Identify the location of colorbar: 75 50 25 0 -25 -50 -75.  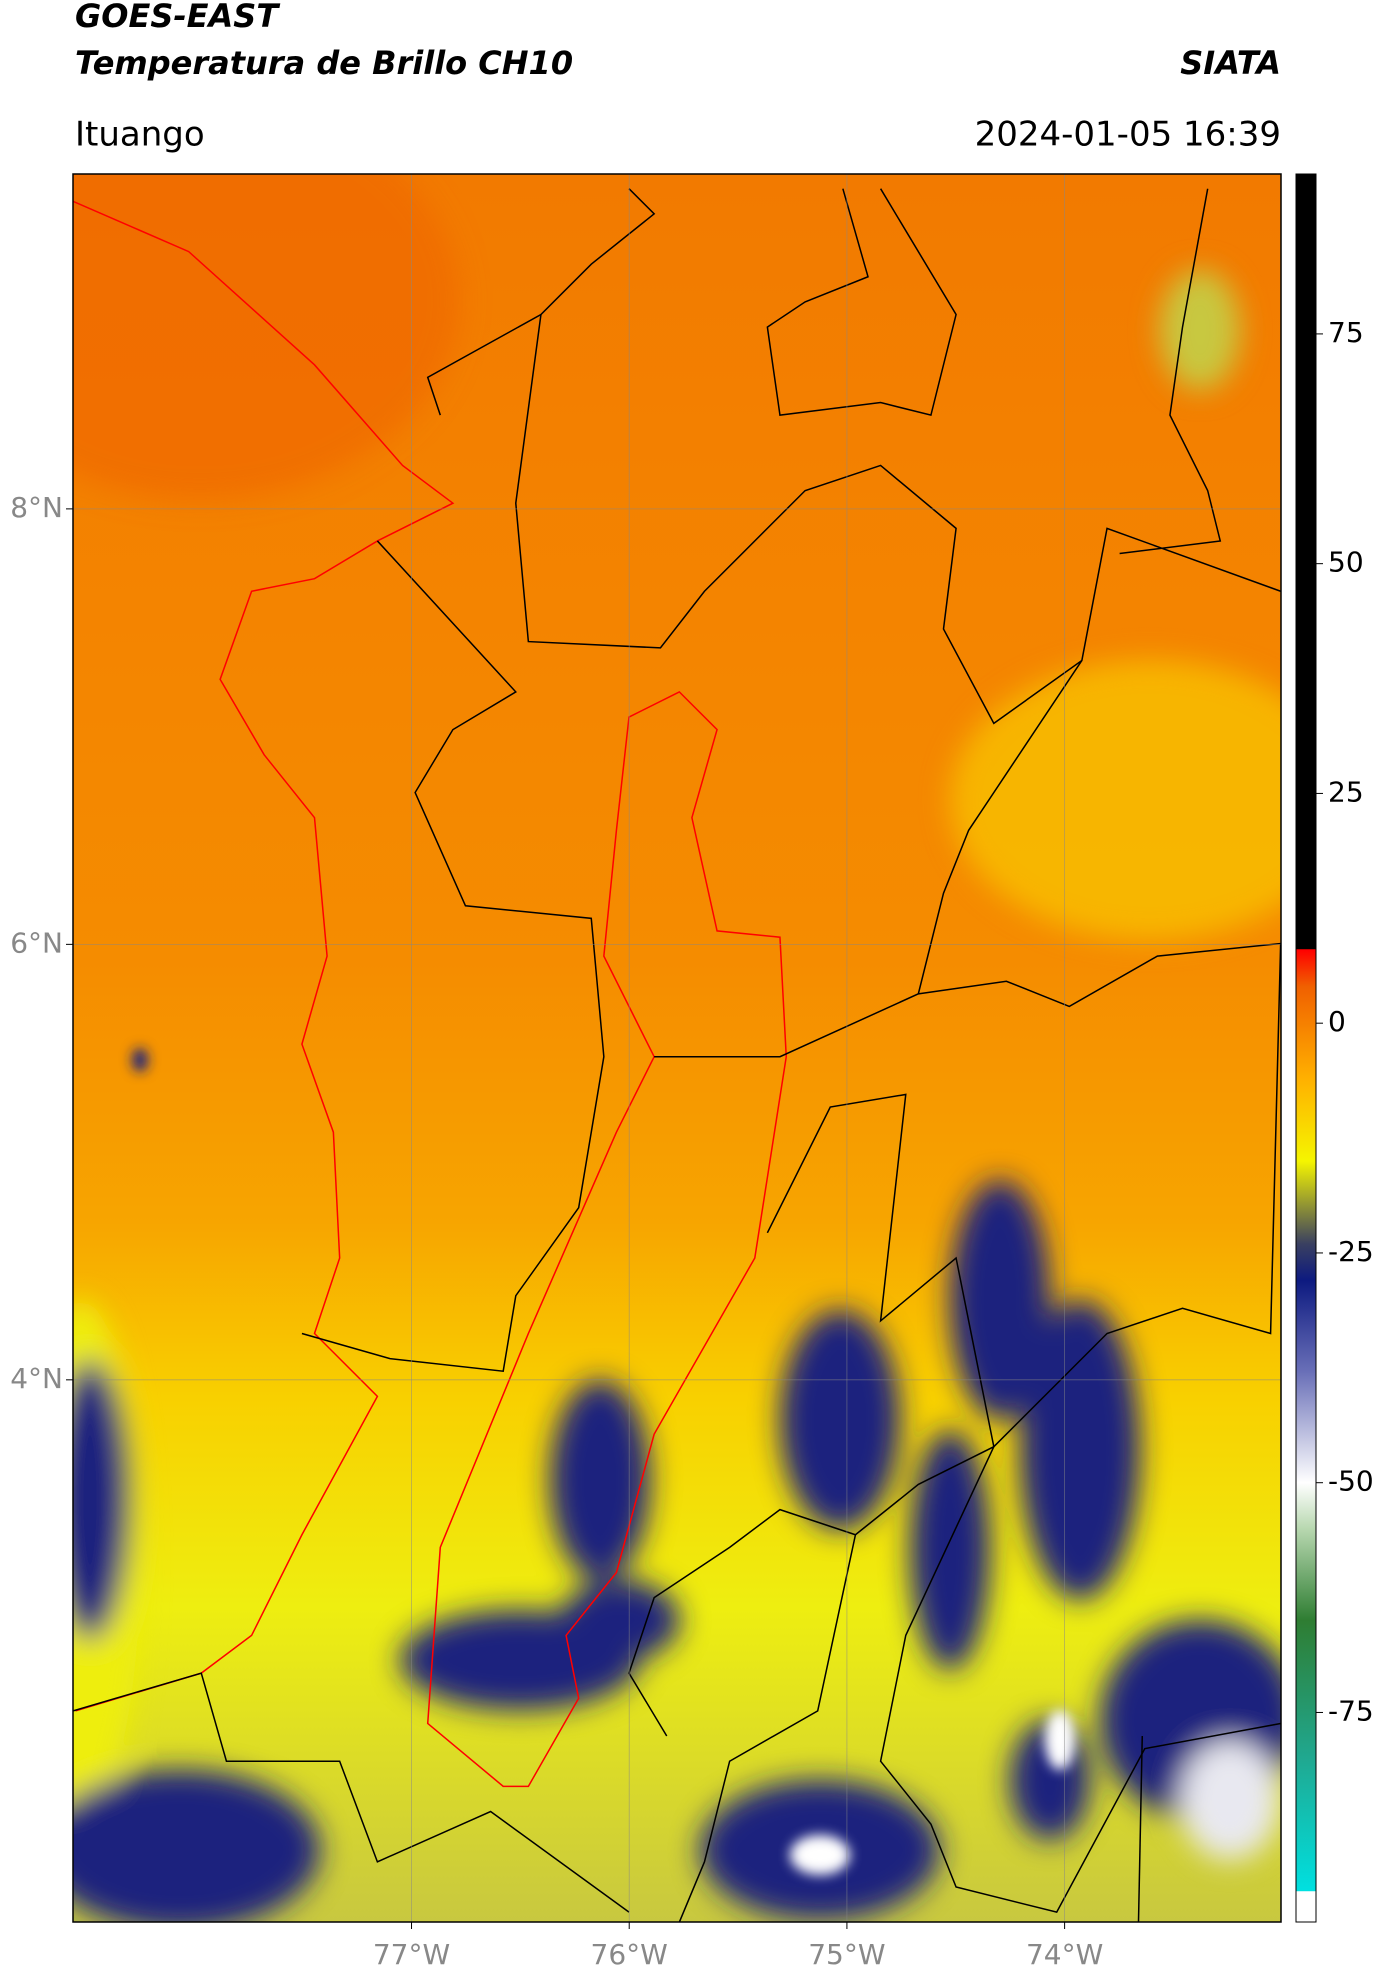
(1334, 1048).